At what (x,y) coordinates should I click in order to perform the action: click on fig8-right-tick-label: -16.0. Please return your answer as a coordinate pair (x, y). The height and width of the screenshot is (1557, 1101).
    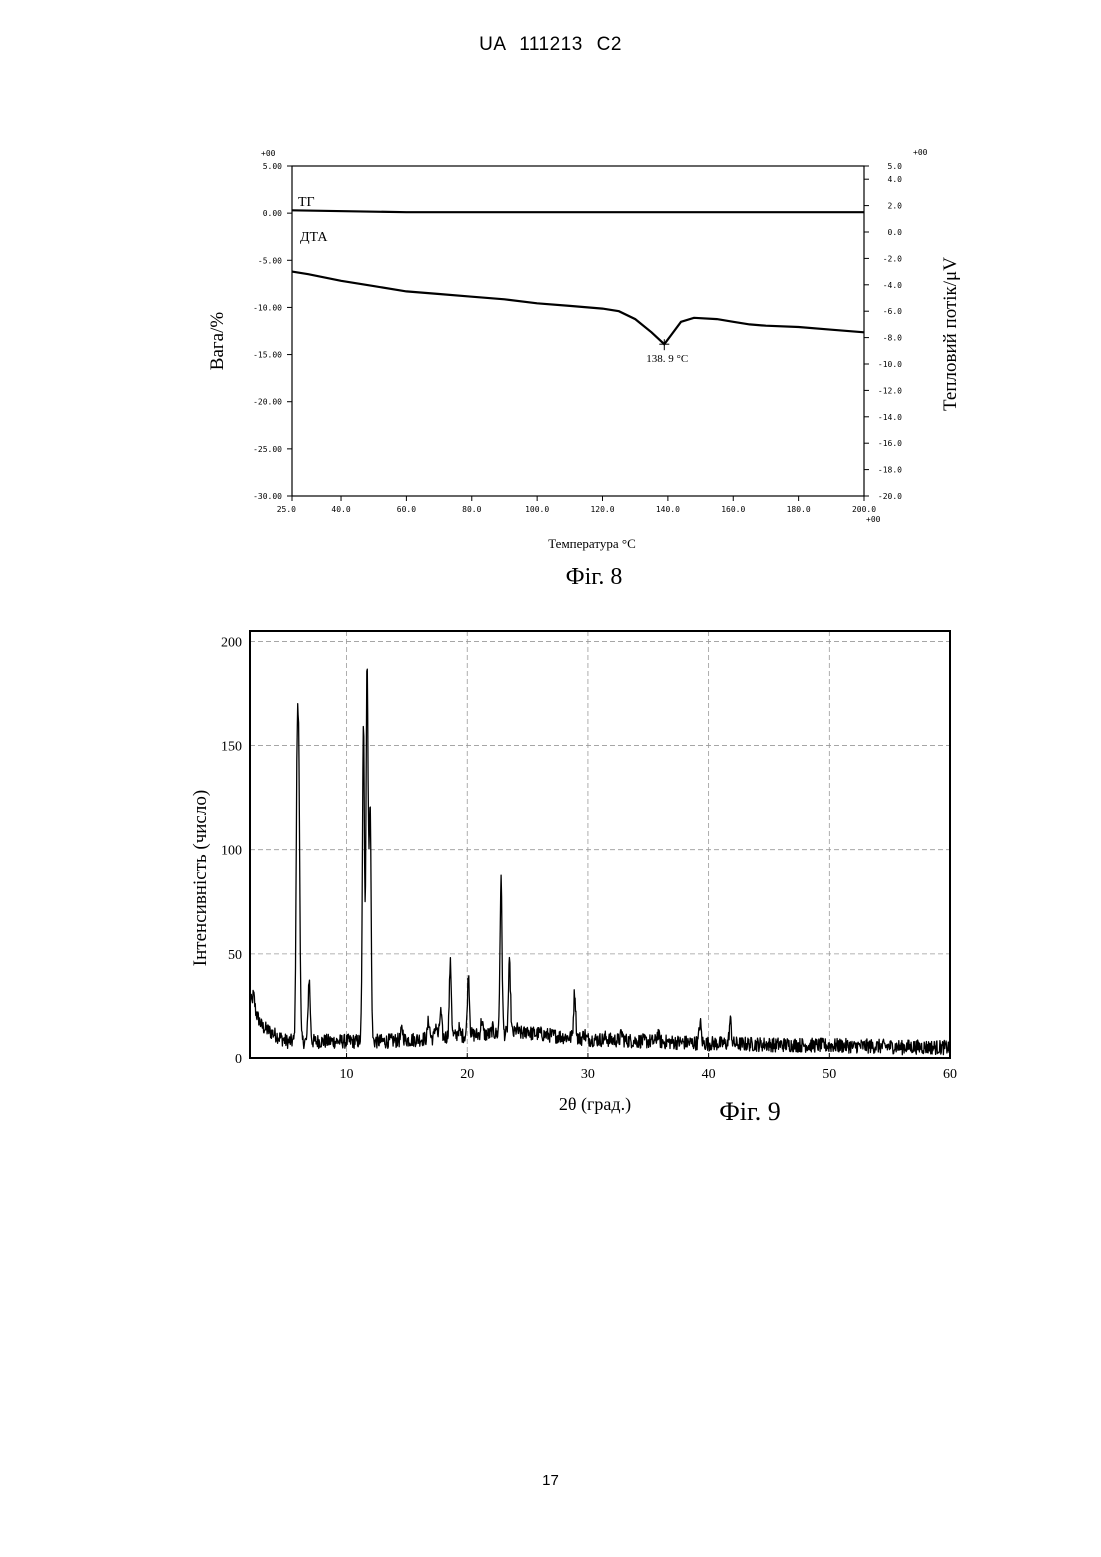
    Looking at the image, I should click on (890, 443).